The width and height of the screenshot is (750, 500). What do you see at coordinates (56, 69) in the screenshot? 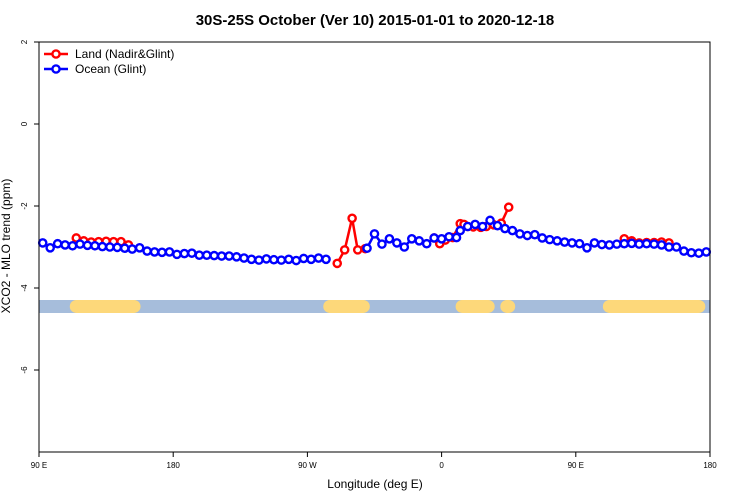
I see `legend-marker` at bounding box center [56, 69].